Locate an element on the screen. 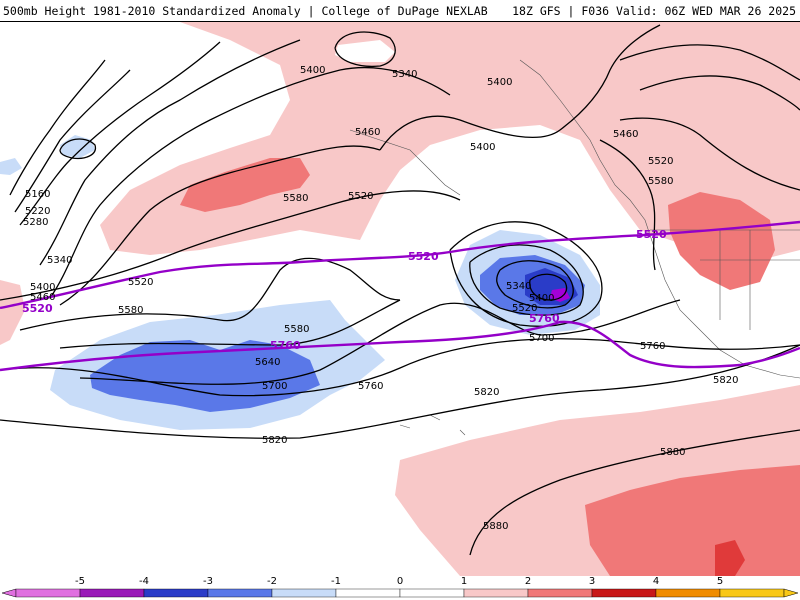 This screenshot has height=600, width=800. negative-anomaly-gulf-low-extreme is located at coordinates (560, 295).